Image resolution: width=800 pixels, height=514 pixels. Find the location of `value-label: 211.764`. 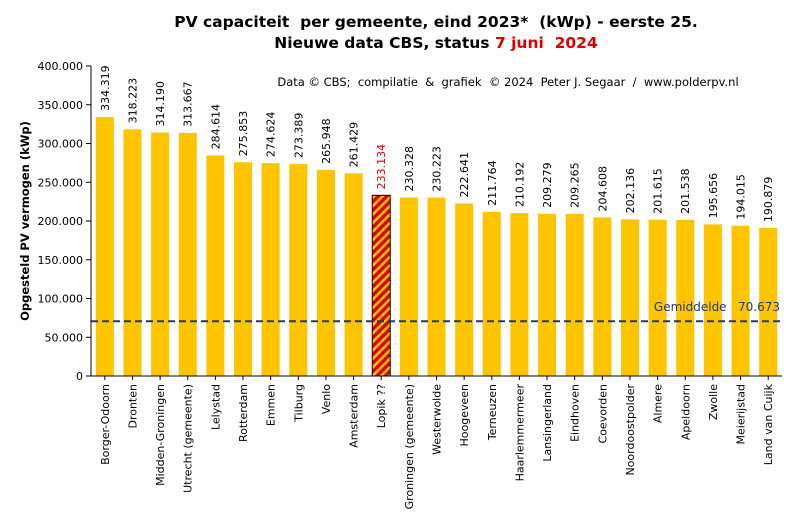

value-label: 211.764 is located at coordinates (492, 183).